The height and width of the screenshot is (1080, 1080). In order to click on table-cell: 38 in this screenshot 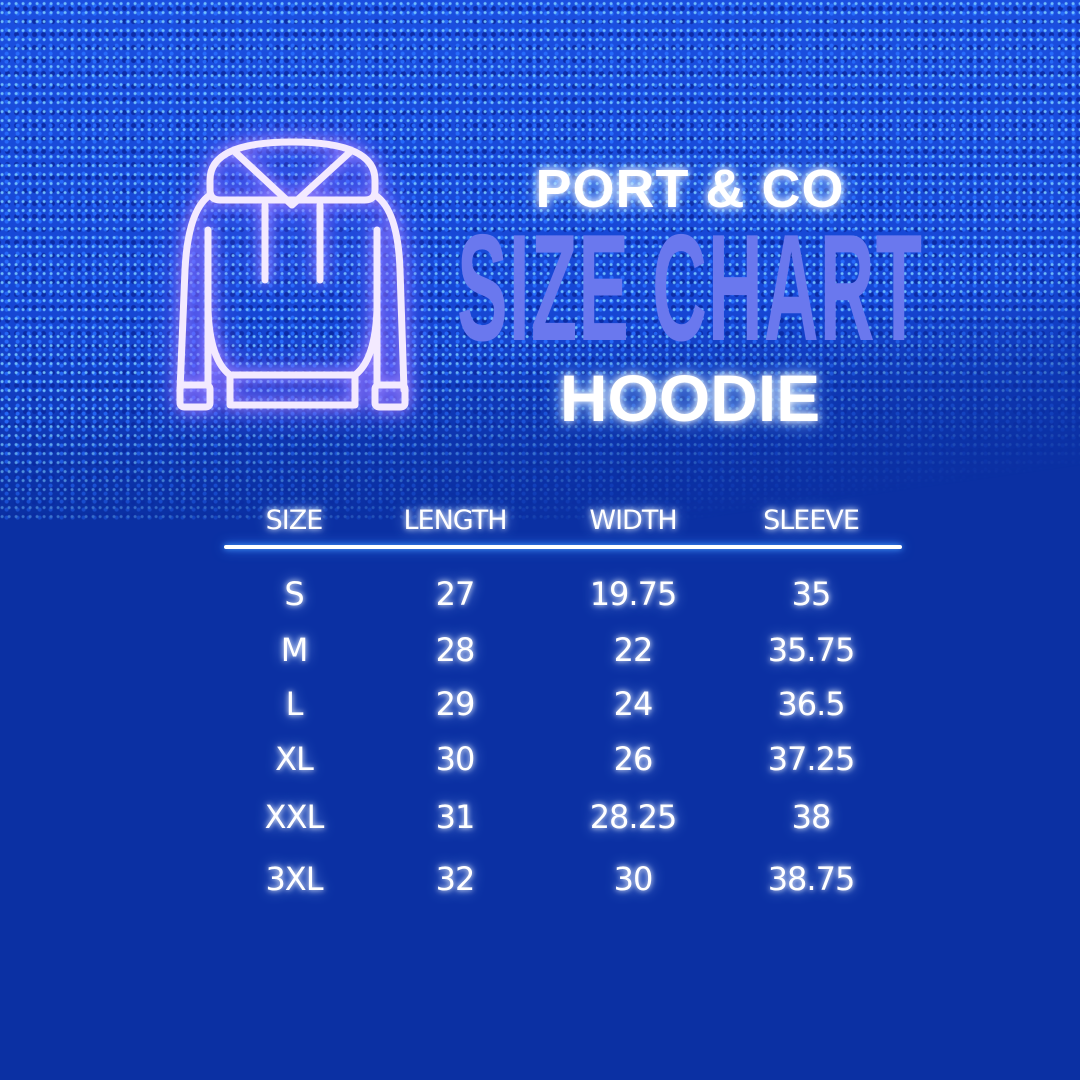, I will do `click(811, 817)`.